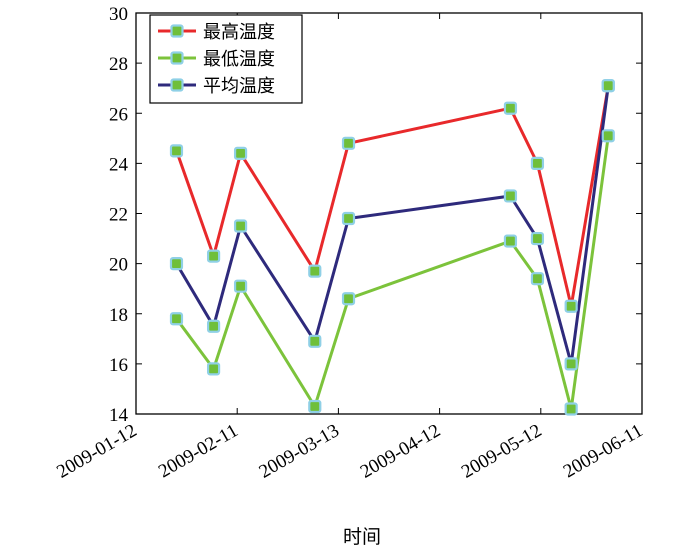 The height and width of the screenshot is (556, 700). Describe the element at coordinates (118, 265) in the screenshot. I see `y-tick-label: 20` at that location.